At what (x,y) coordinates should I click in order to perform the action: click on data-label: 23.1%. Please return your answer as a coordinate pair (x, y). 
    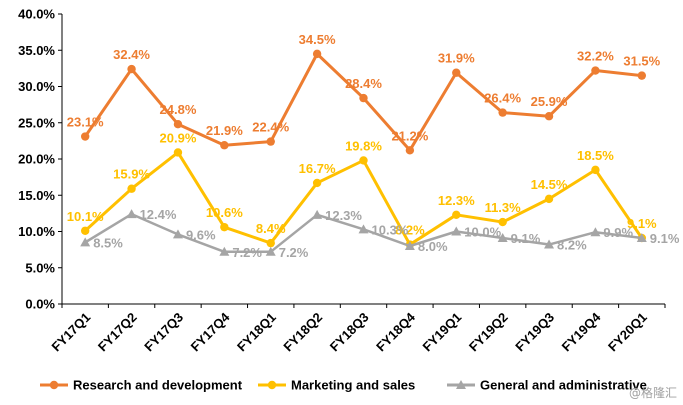
    Looking at the image, I should click on (85, 122).